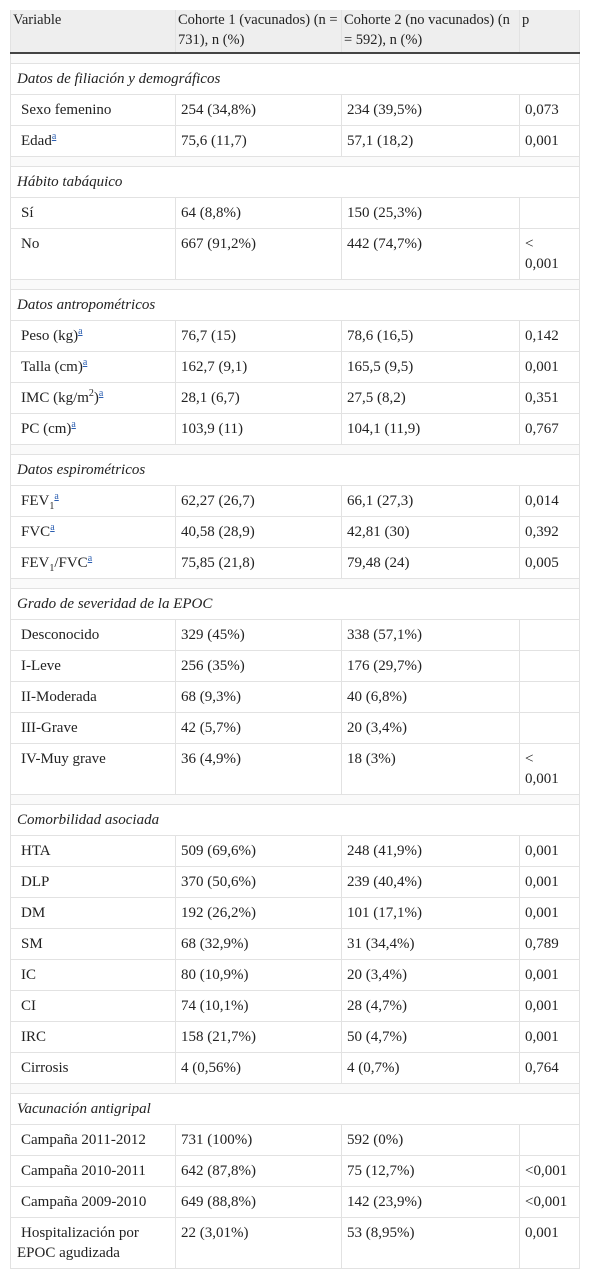  What do you see at coordinates (36, 141) in the screenshot?
I see `label-text: Edad` at bounding box center [36, 141].